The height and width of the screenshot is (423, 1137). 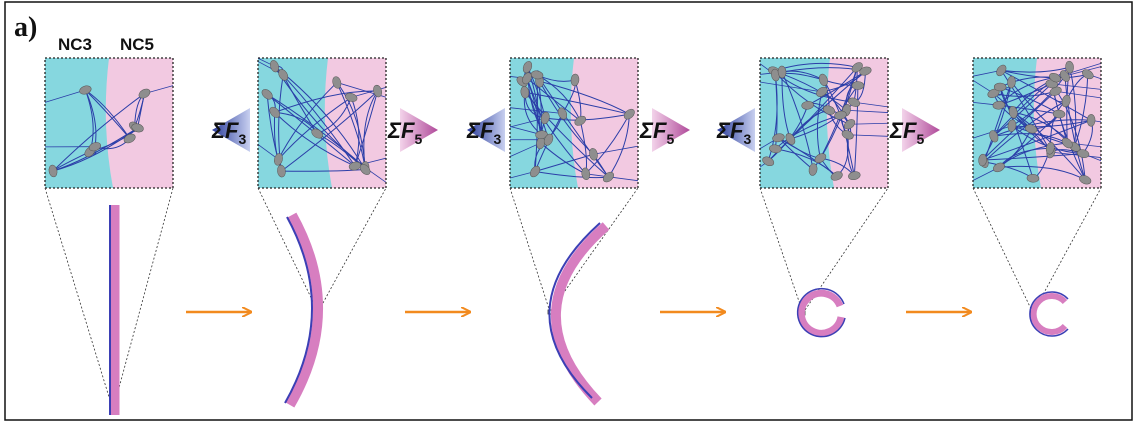 I want to click on force-label: ΣF3, so click(x=228, y=132).